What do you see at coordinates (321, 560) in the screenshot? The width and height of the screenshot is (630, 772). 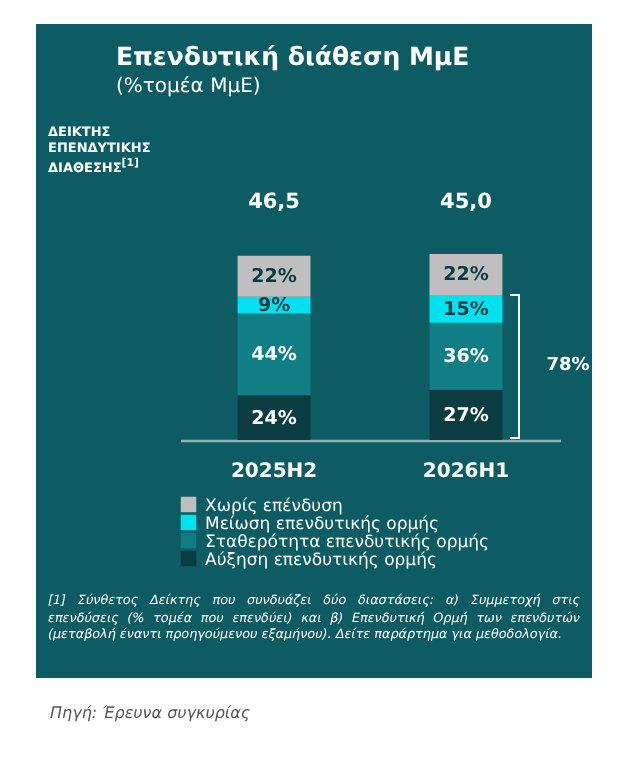 I see `legend-label: Αύξηση επενδυτικής ορμής` at bounding box center [321, 560].